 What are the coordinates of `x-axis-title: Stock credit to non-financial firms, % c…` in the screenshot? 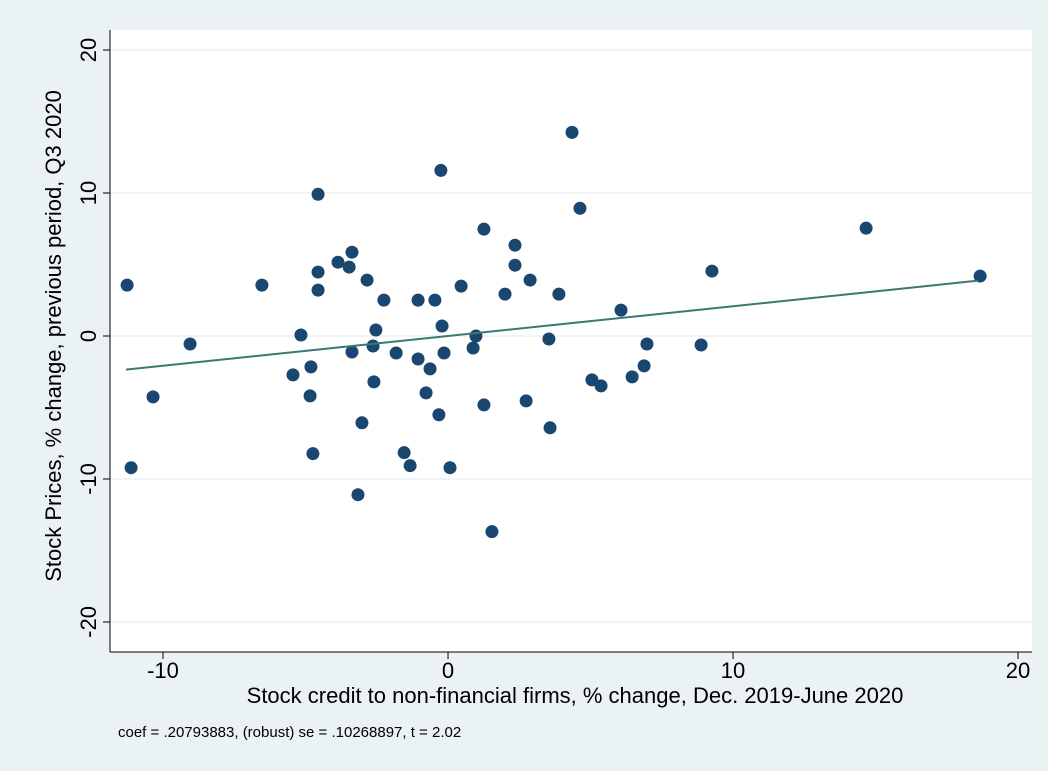 It's located at (575, 695).